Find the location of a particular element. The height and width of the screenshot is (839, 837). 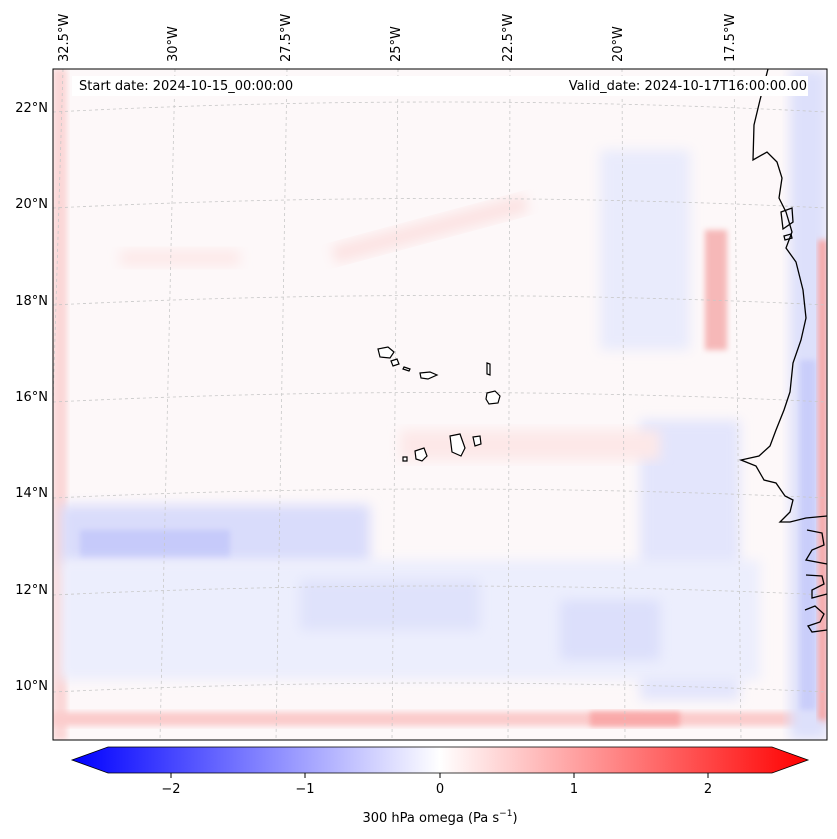

colorbar-tick-label: −2 is located at coordinates (170, 789).